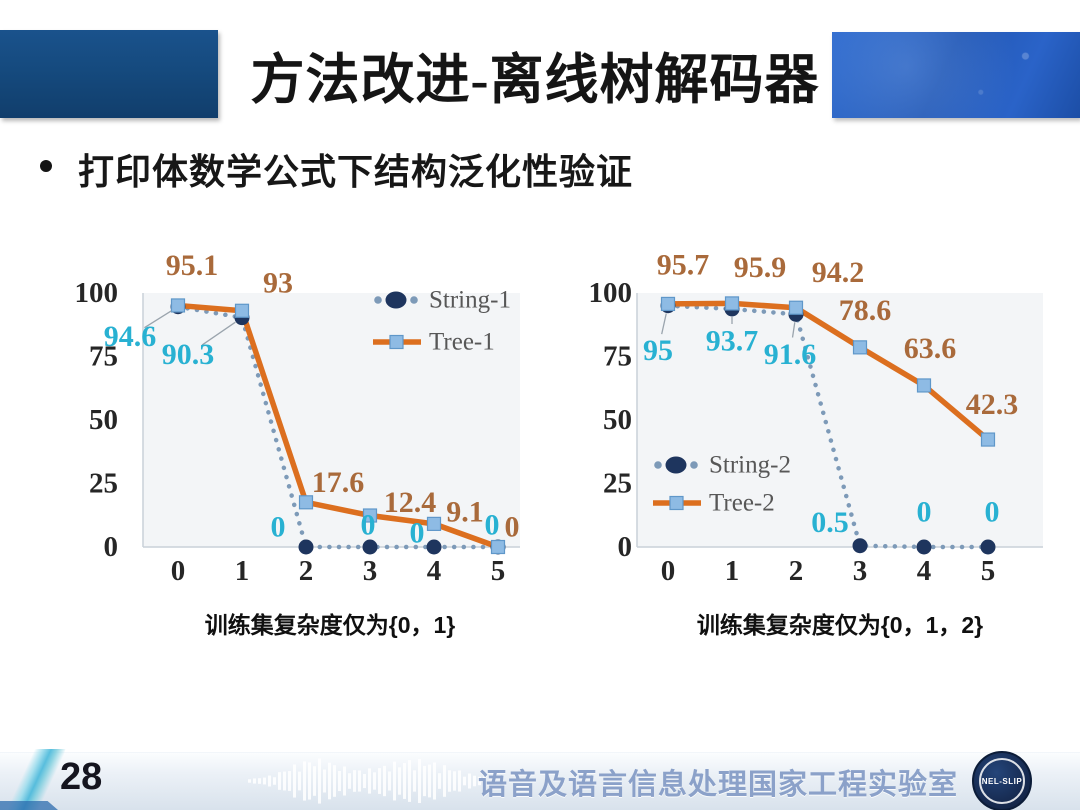 This screenshot has height=810, width=1080. What do you see at coordinates (617, 420) in the screenshot?
I see `y-tick-label: 50` at bounding box center [617, 420].